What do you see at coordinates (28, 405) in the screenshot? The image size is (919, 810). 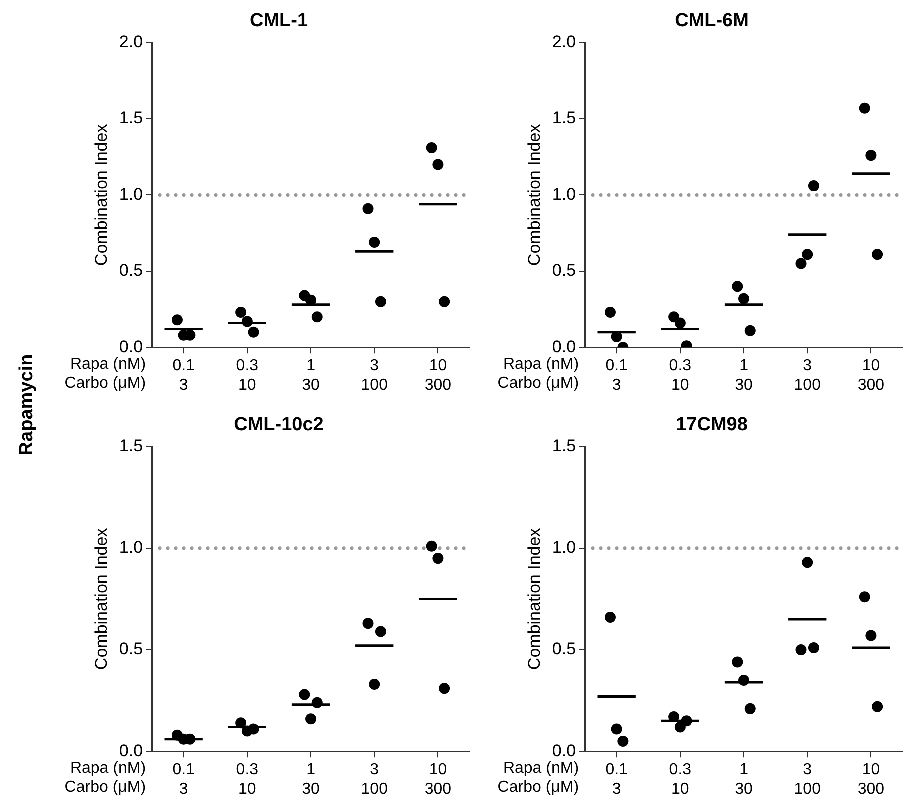 I see `text: Rapamycin` at bounding box center [28, 405].